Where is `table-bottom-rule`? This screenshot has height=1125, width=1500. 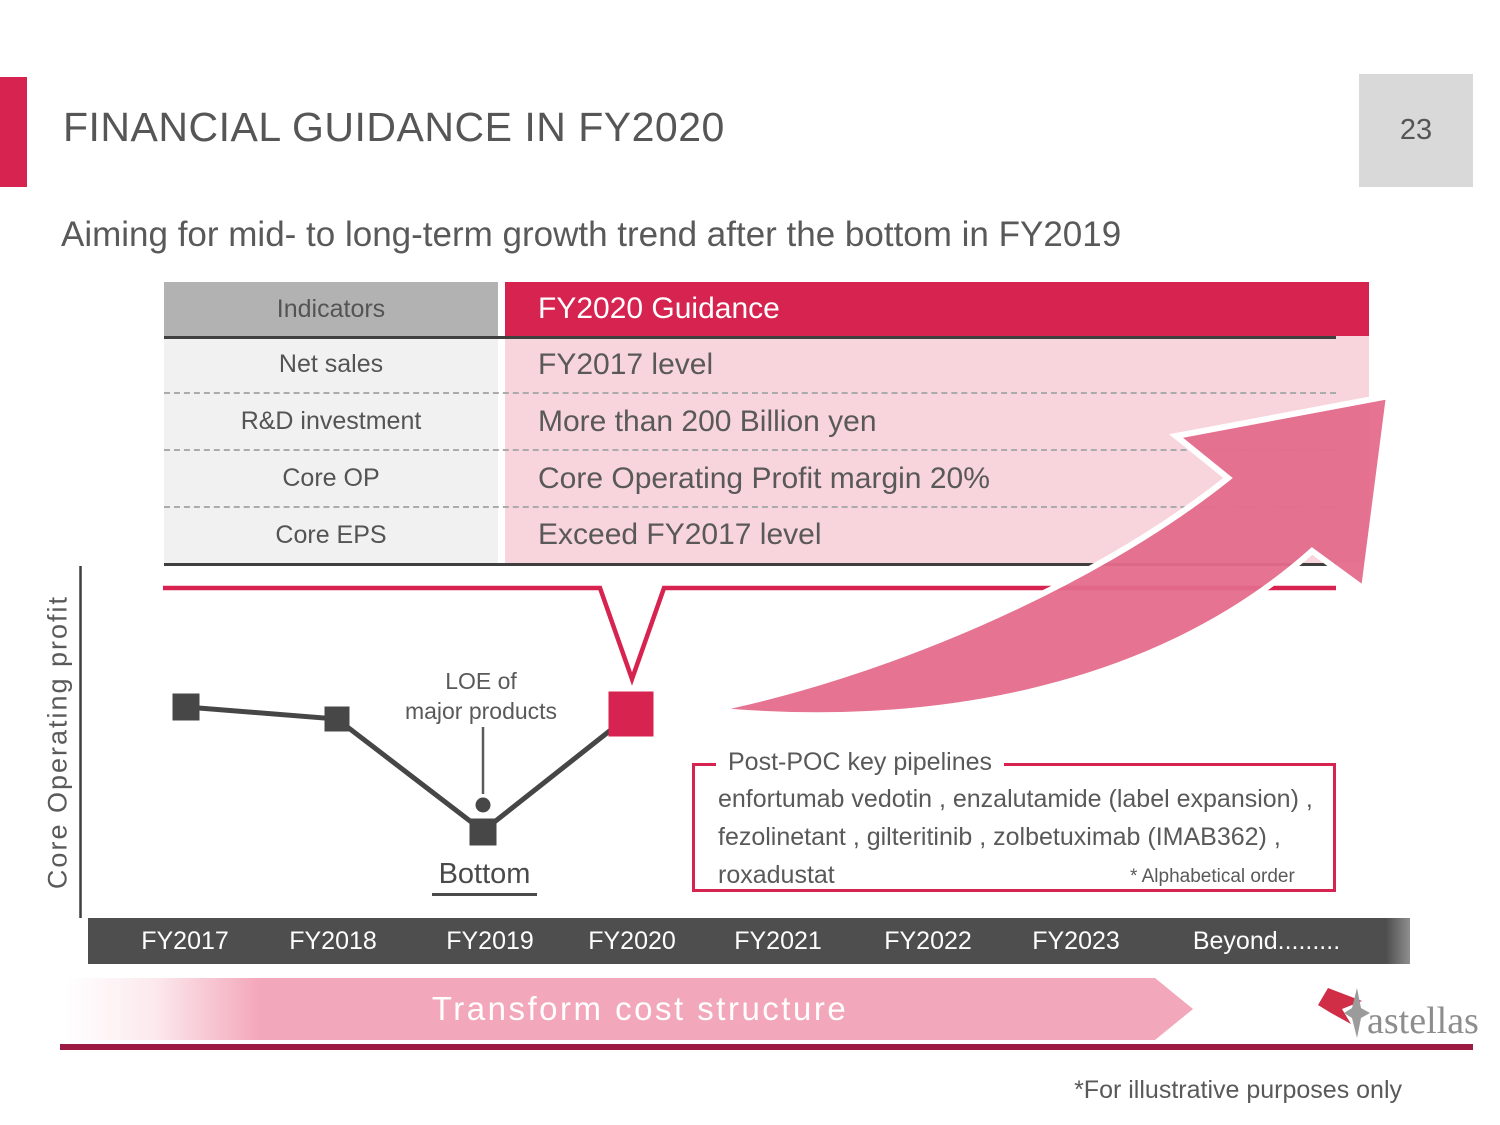 table-bottom-rule is located at coordinates (750, 564).